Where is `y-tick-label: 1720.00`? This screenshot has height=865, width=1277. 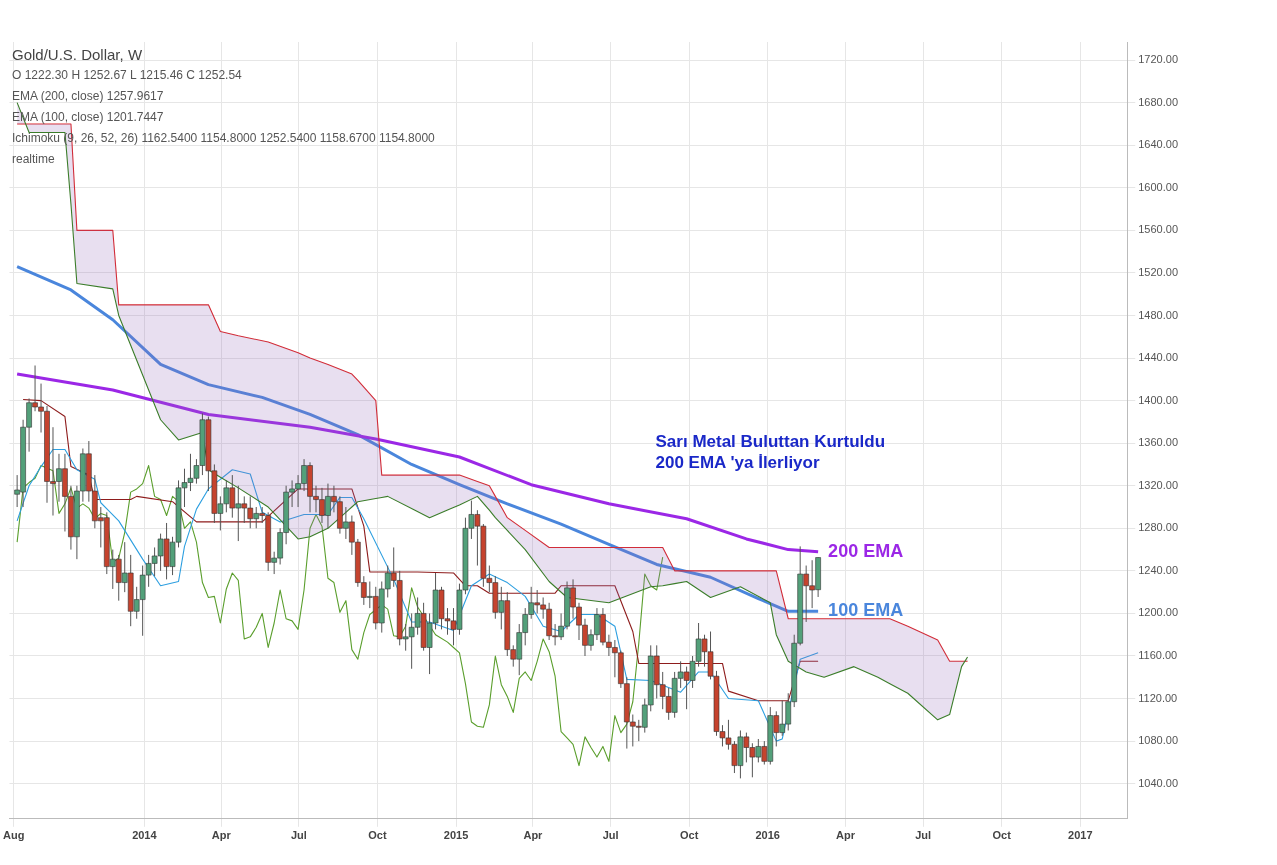 y-tick-label: 1720.00 is located at coordinates (1158, 59).